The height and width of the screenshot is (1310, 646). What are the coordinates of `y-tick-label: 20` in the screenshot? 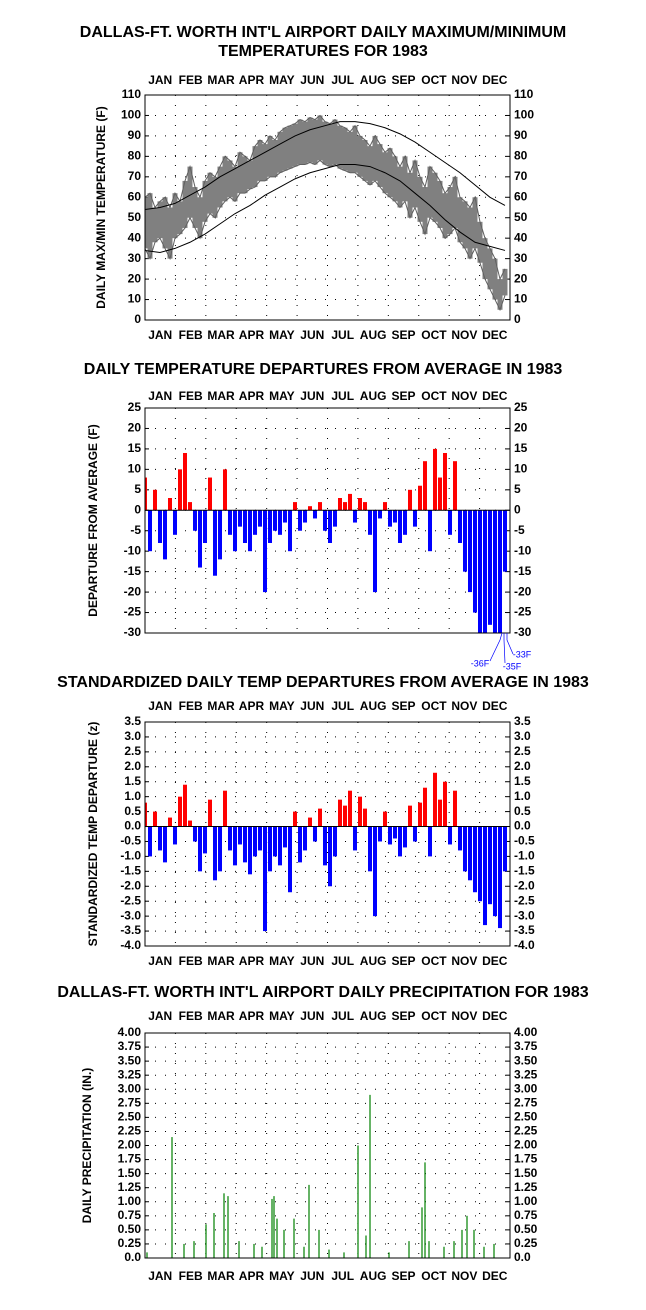 It's located at (135, 278).